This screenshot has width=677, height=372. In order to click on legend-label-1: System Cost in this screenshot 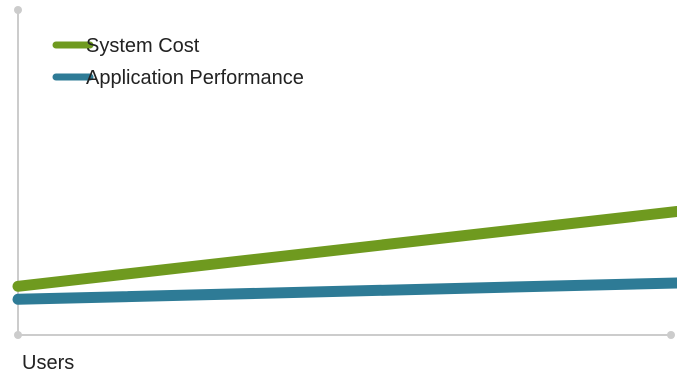, I will do `click(143, 46)`.